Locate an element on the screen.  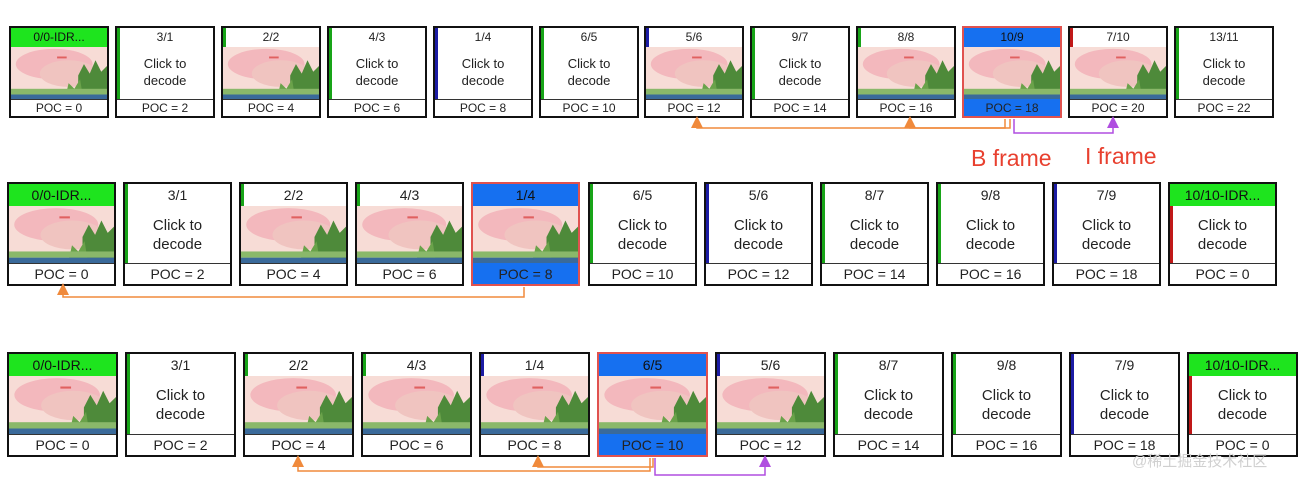
frame-poc-label: POC = 22 is located at coordinates (1224, 107).